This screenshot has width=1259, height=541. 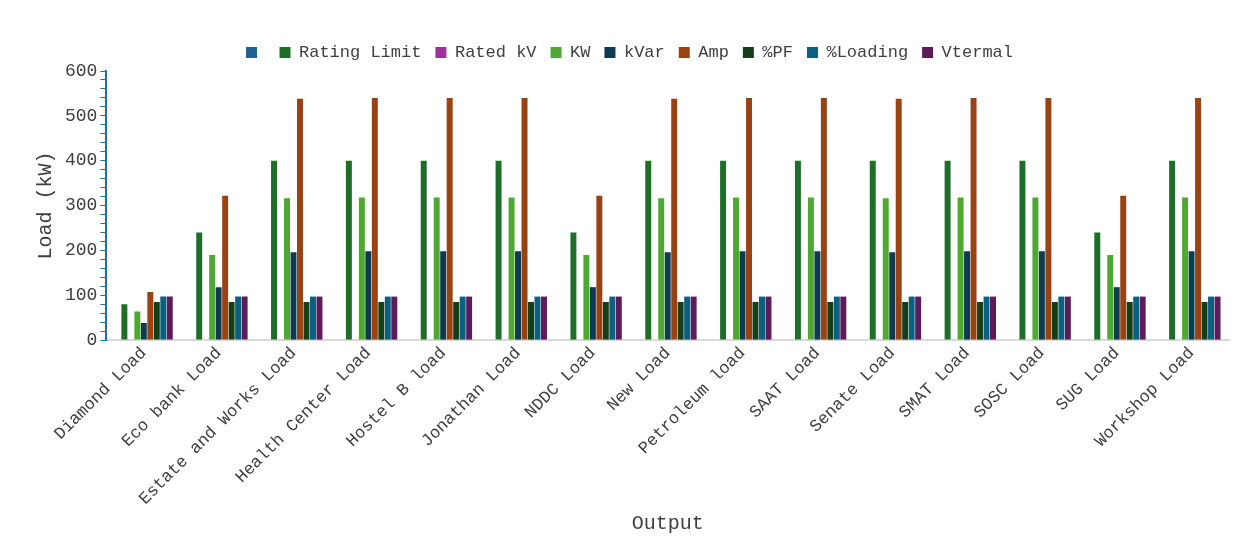 I want to click on y-tick-label: 300, so click(x=81, y=205).